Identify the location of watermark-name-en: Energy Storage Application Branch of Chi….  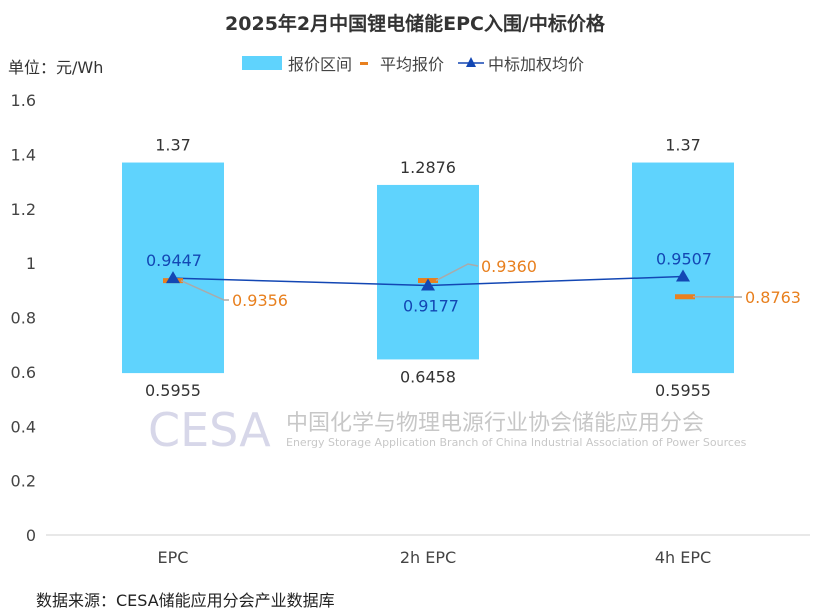
(516, 442).